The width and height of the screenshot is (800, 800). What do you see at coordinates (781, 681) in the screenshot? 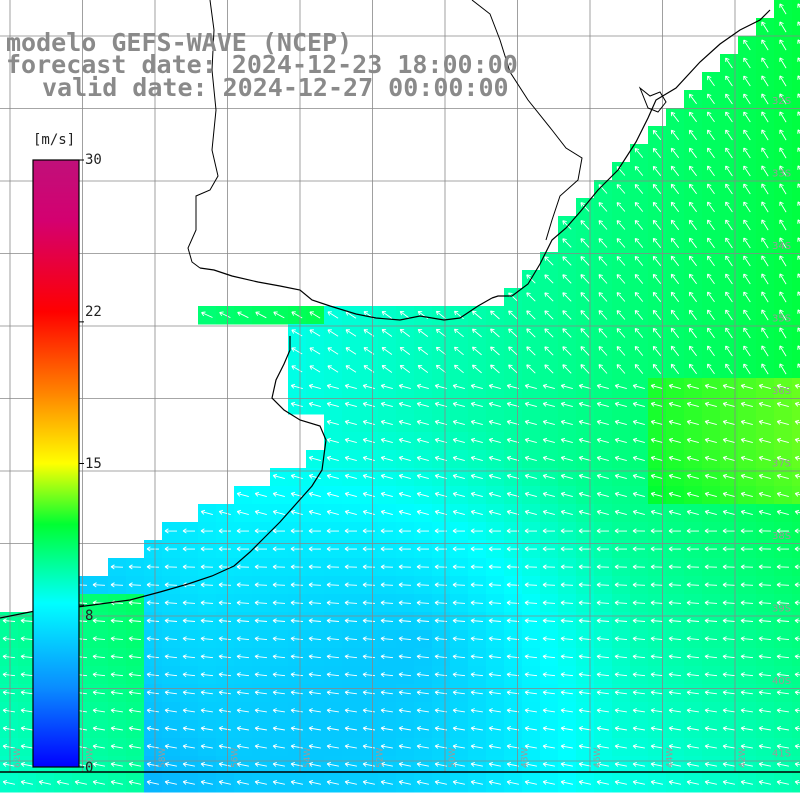
I see `lat-label: 40S` at bounding box center [781, 681].